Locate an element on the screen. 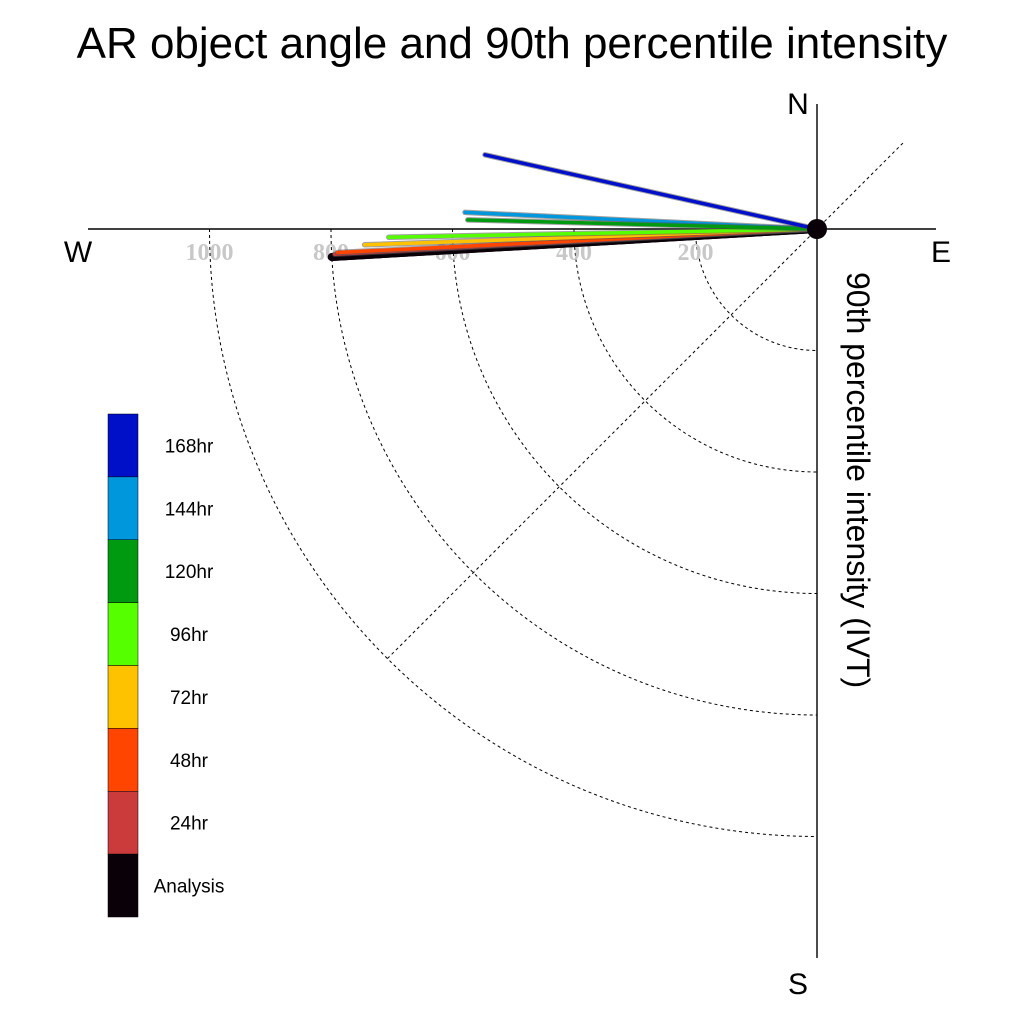 This screenshot has height=1024, width=1024. legend-swatch-144hr is located at coordinates (123, 508).